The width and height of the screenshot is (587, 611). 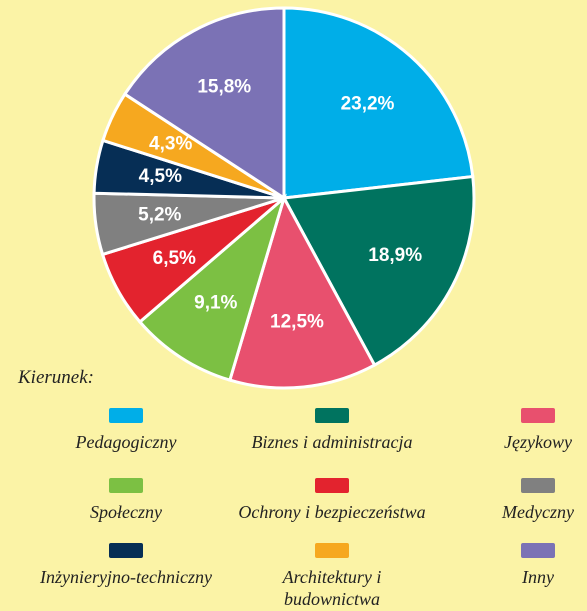 What do you see at coordinates (332, 442) in the screenshot?
I see `legend-label: Biznes i administracja` at bounding box center [332, 442].